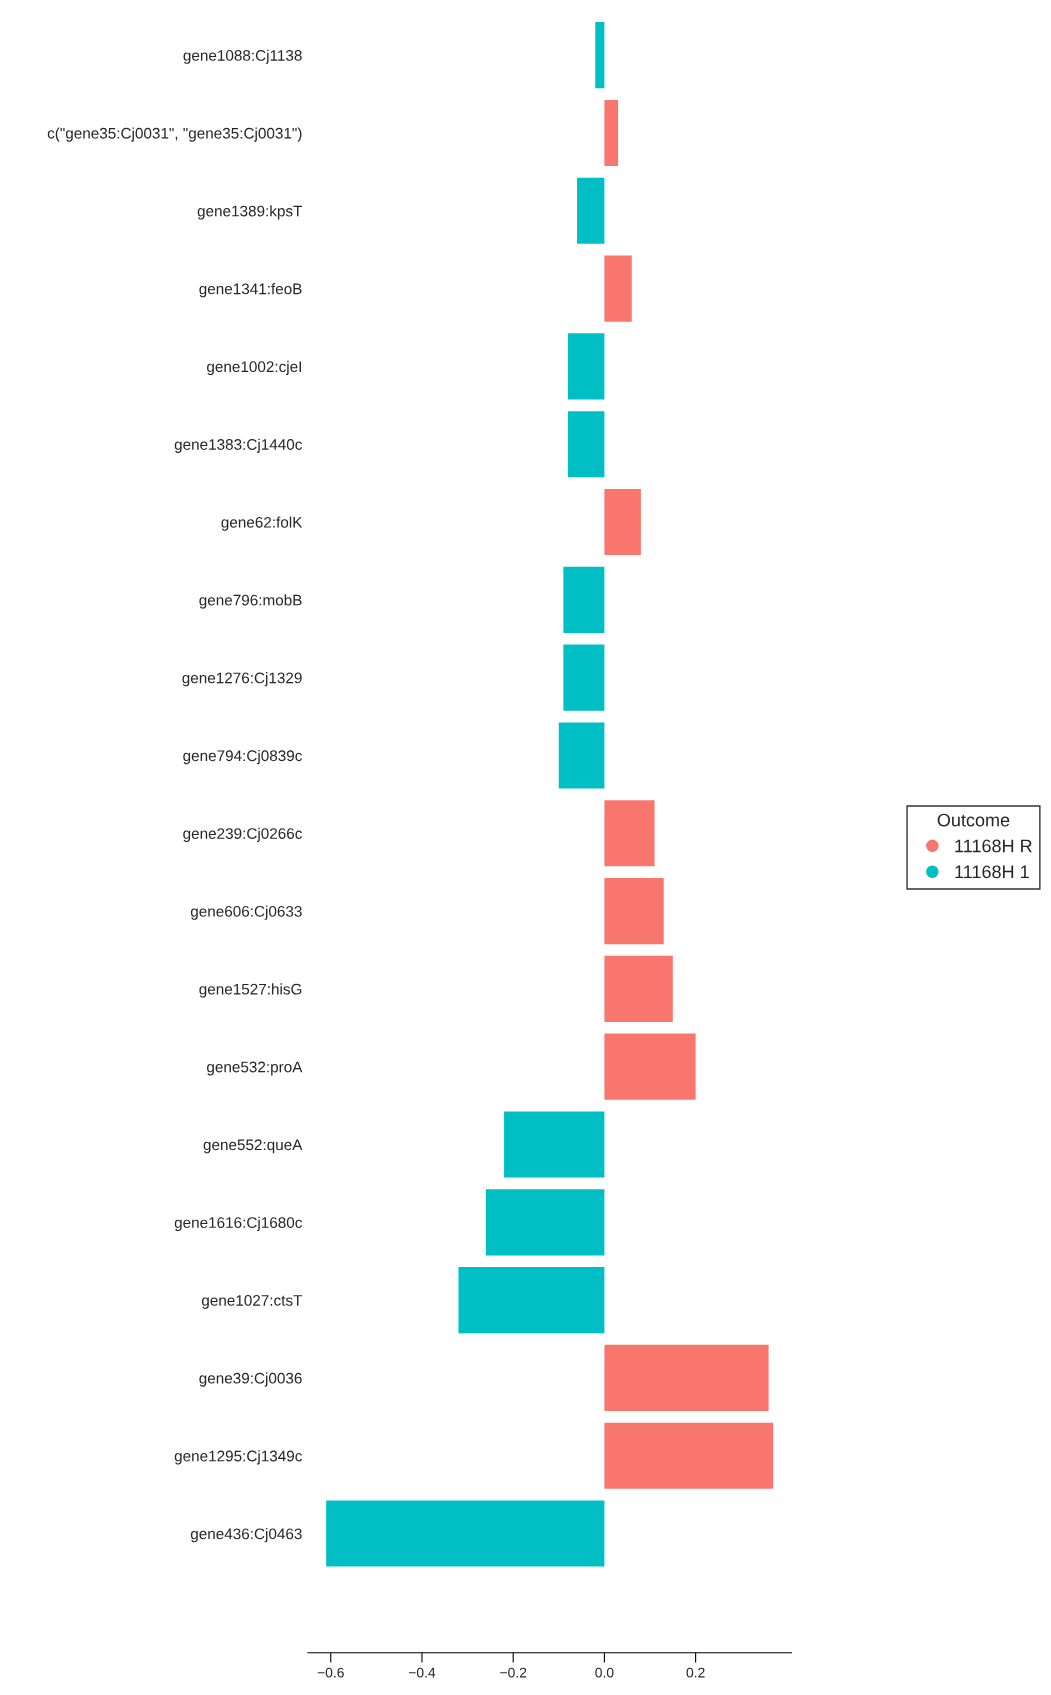  Describe the element at coordinates (242, 56) in the screenshot. I see `y-tick-label: gene1088:Cj1138` at that location.